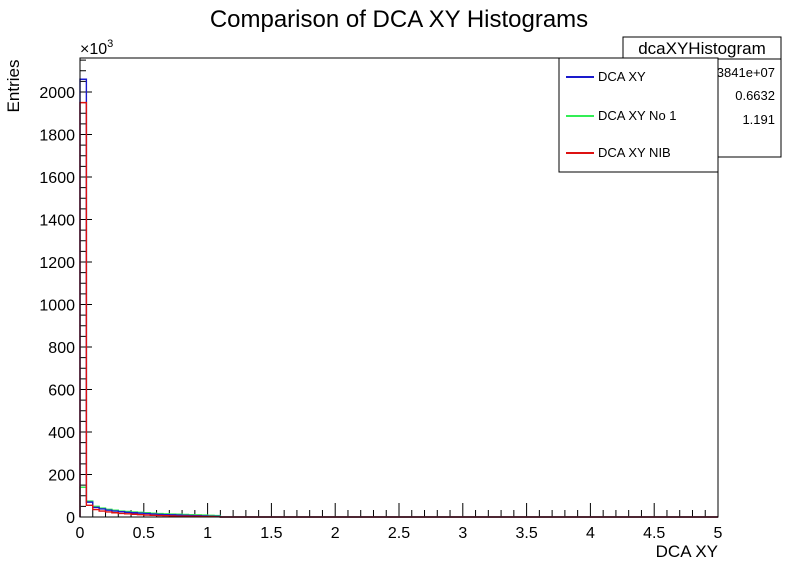 This screenshot has width=798, height=575. I want to click on y-axis-ticks: 0 200 400 600 800 1000 1200 1400 1600 1800 2000, so click(65, 293).